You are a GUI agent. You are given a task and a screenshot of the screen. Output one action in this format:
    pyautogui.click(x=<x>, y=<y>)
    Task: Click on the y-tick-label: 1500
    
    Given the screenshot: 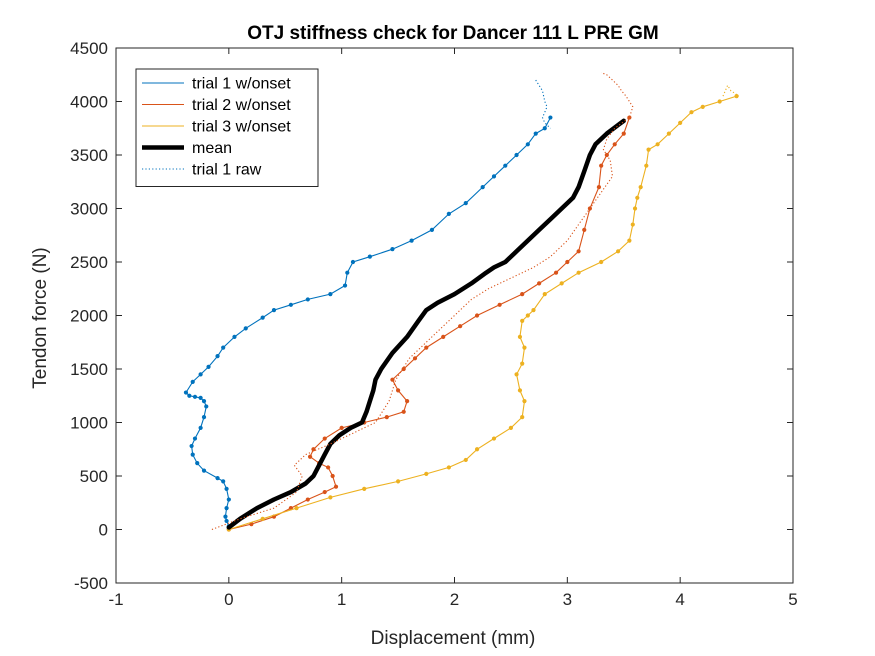 What is the action you would take?
    pyautogui.click(x=89, y=369)
    